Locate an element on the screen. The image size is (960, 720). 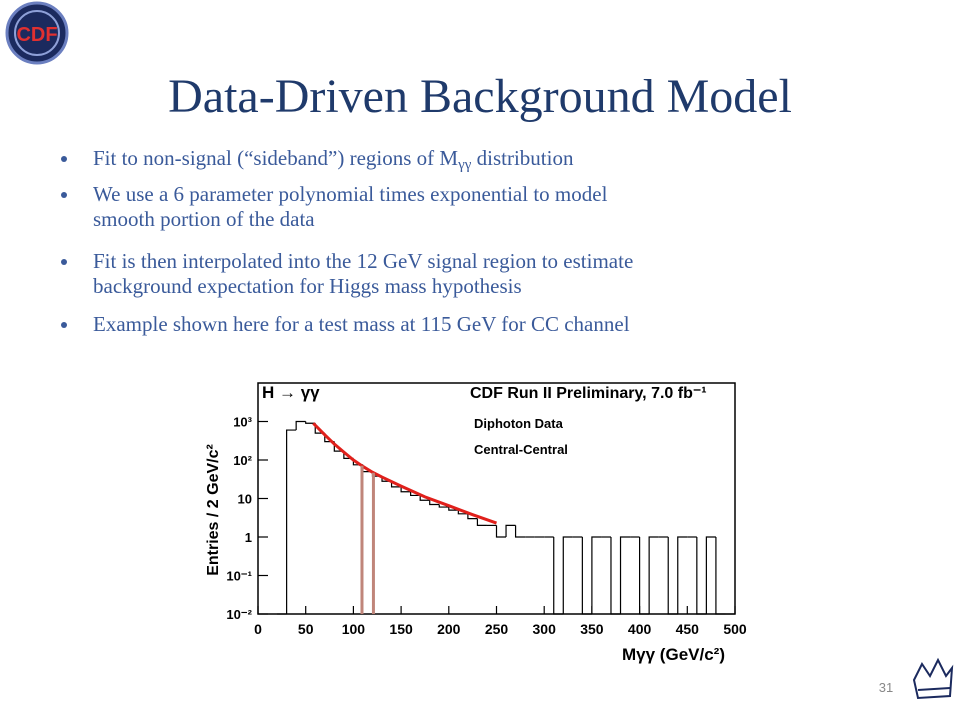
x-tick-label: 400 is located at coordinates (640, 629).